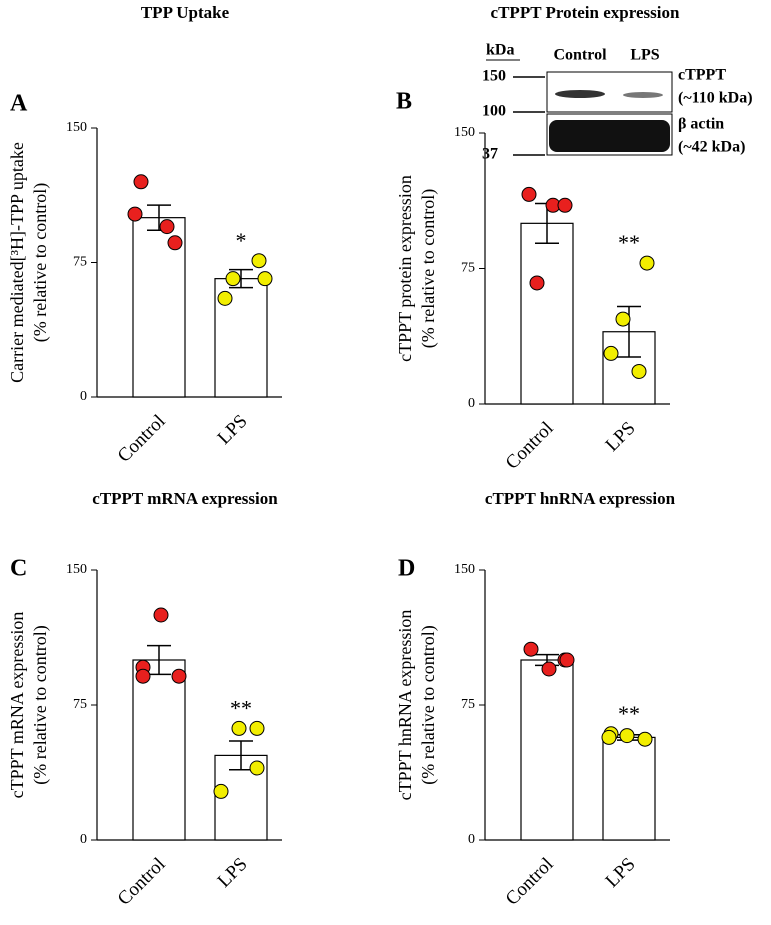 This screenshot has width=771, height=925. I want to click on marker-label: 100, so click(494, 111).